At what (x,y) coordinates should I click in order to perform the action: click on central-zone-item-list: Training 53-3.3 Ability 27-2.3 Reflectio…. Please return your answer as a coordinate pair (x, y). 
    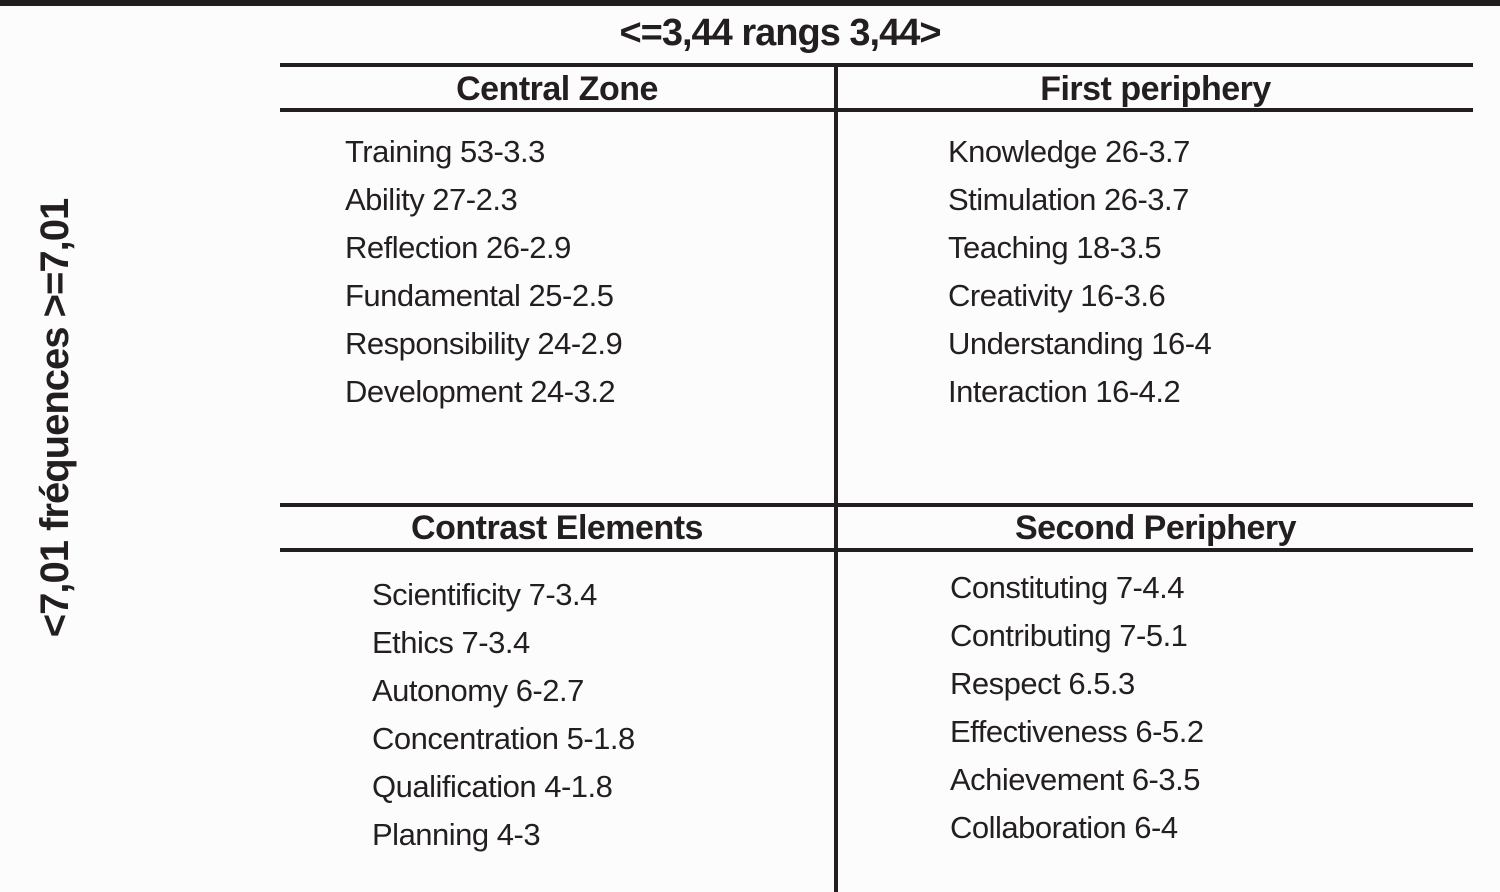
    Looking at the image, I should click on (484, 272).